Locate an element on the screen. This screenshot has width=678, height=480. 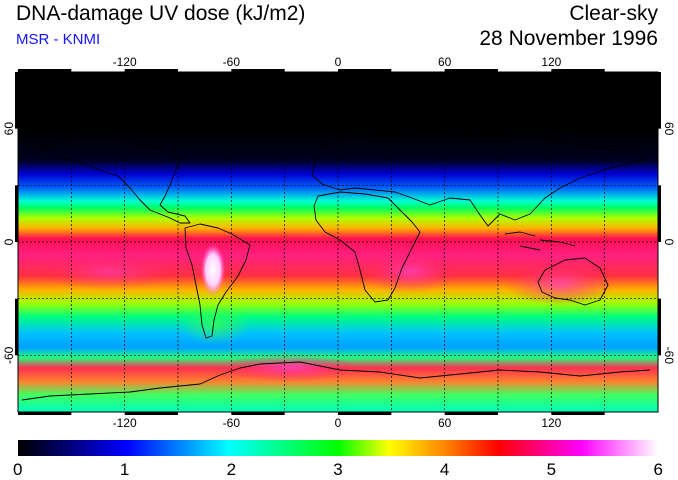
colorbar-label: 1 is located at coordinates (124, 469).